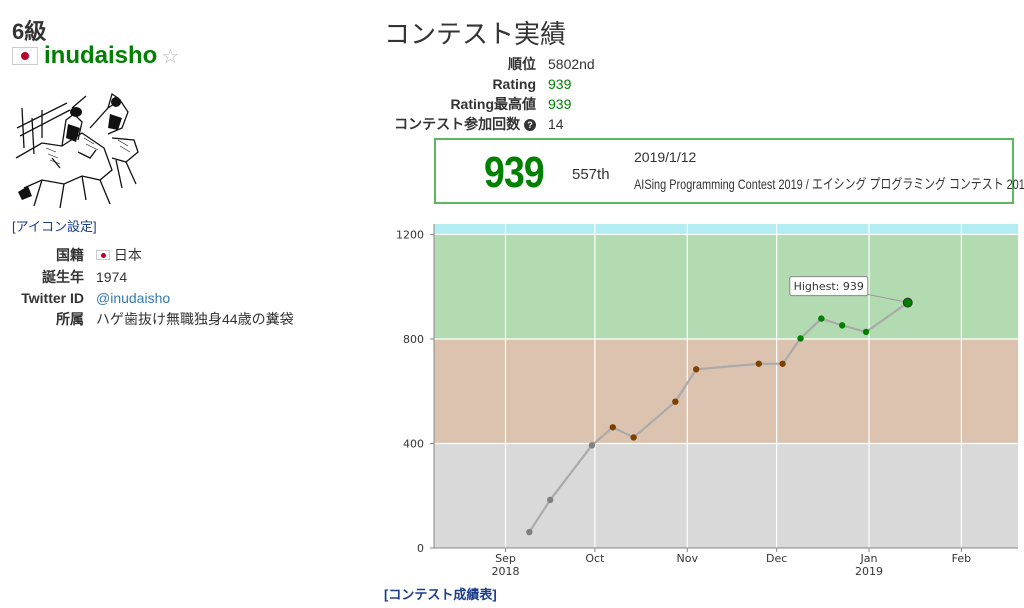 The width and height of the screenshot is (1024, 608). I want to click on samurai-avatar-image, so click(77, 150).